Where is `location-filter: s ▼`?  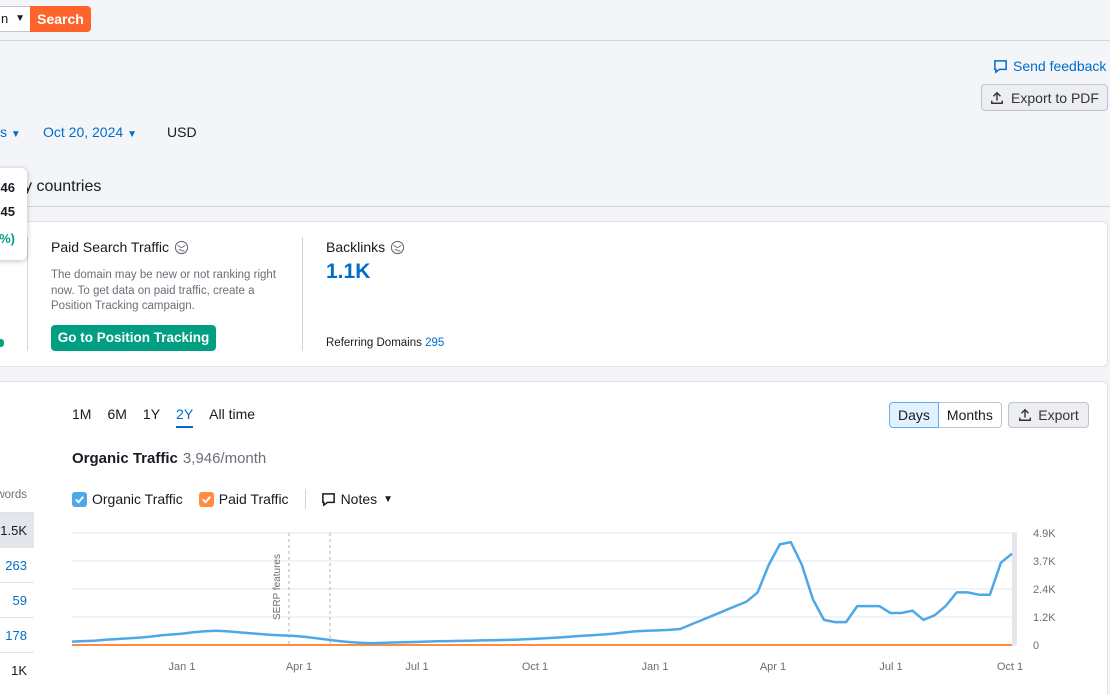 location-filter: s ▼ is located at coordinates (10, 132).